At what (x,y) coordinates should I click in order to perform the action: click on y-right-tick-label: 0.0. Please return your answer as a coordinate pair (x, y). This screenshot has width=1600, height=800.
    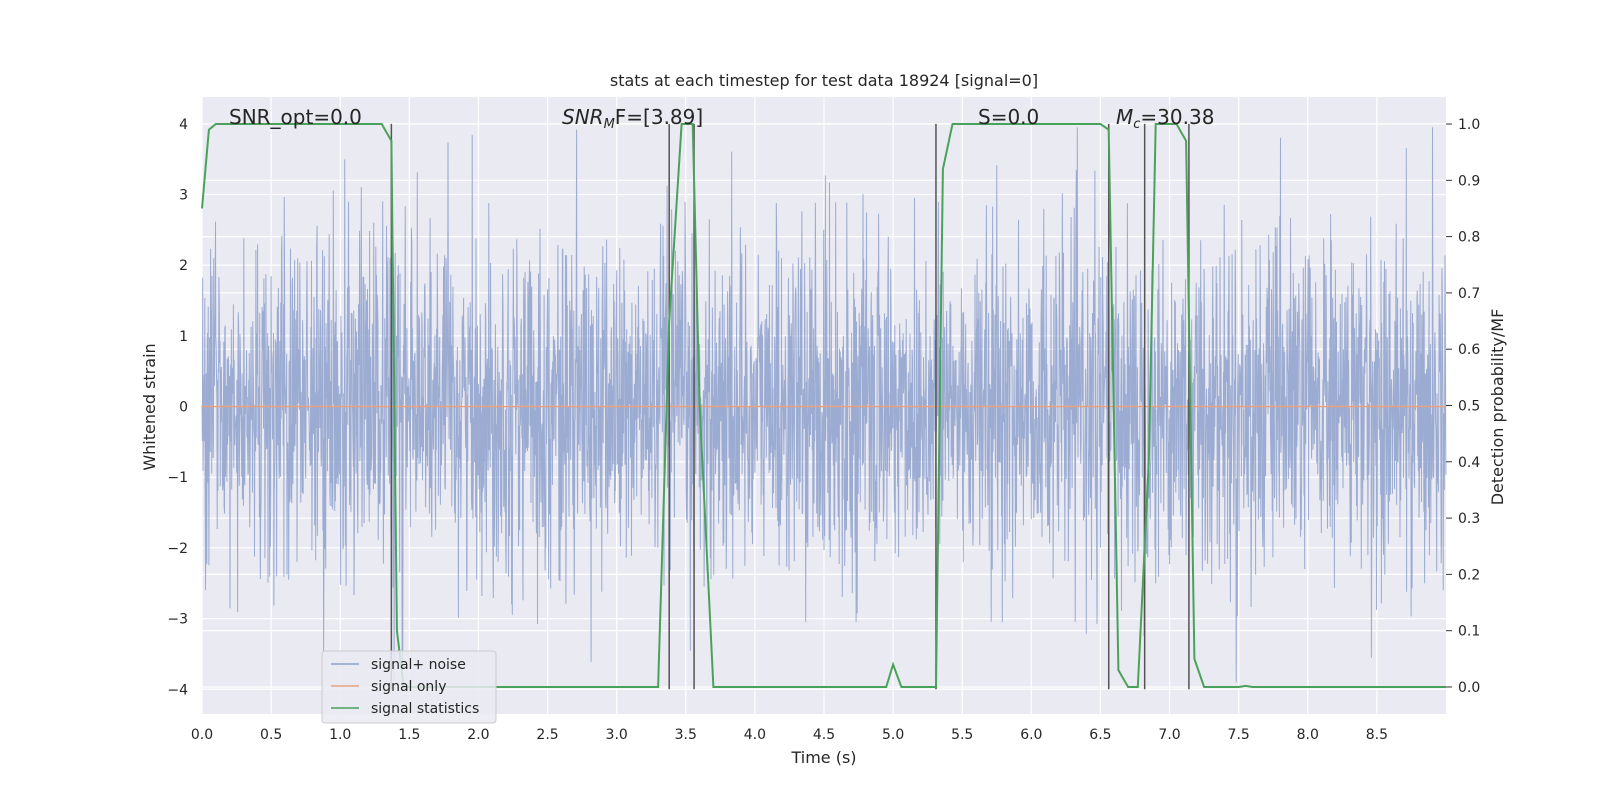
    Looking at the image, I should click on (1469, 688).